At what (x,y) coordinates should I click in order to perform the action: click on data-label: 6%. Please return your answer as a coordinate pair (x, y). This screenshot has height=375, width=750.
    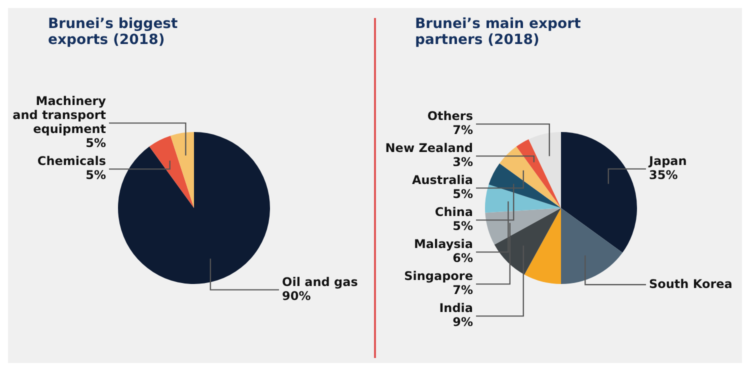
    Looking at the image, I should click on (462, 258).